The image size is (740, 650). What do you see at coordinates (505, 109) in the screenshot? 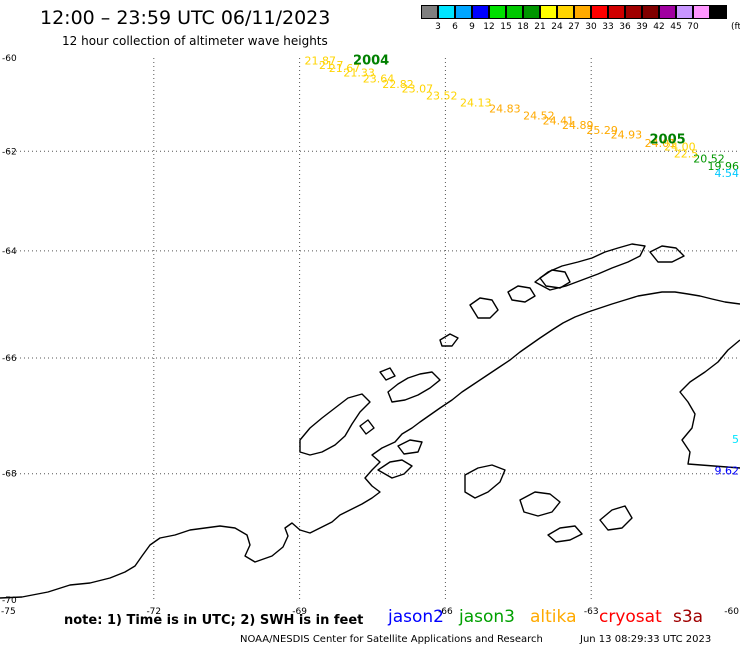
I see `swh-reading-label: 24.83` at bounding box center [505, 109].